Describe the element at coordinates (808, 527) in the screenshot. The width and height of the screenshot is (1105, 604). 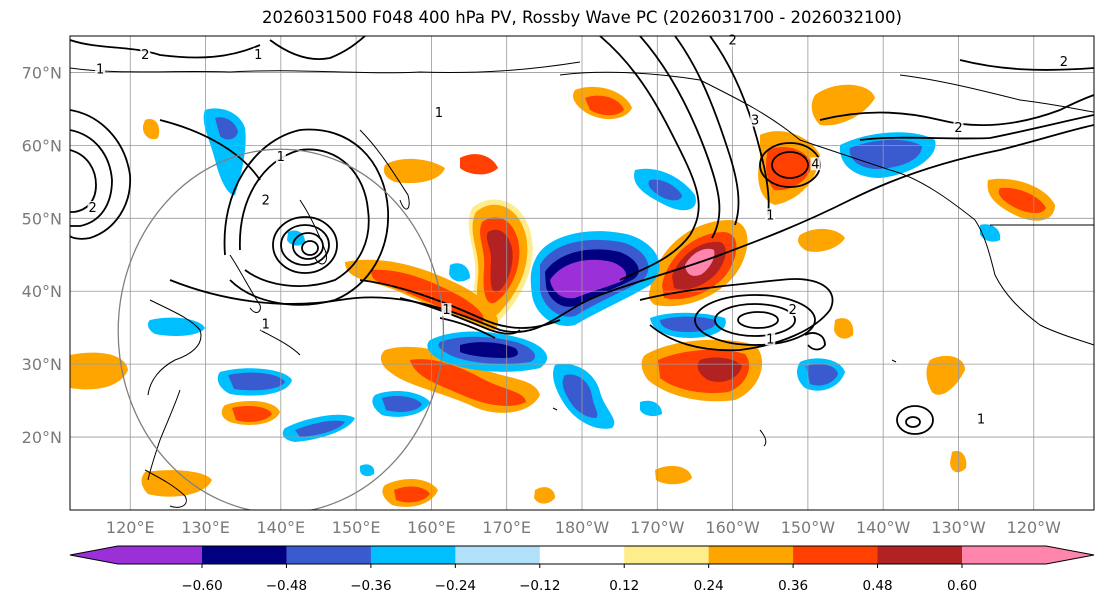
I see `lon-tick-label: 150°W` at that location.